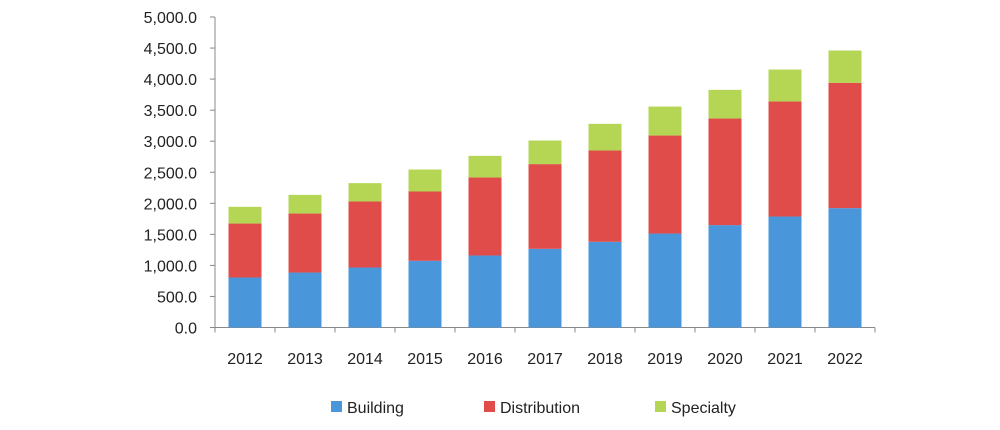  Describe the element at coordinates (605, 359) in the screenshot. I see `x-tick-label: 2018` at that location.